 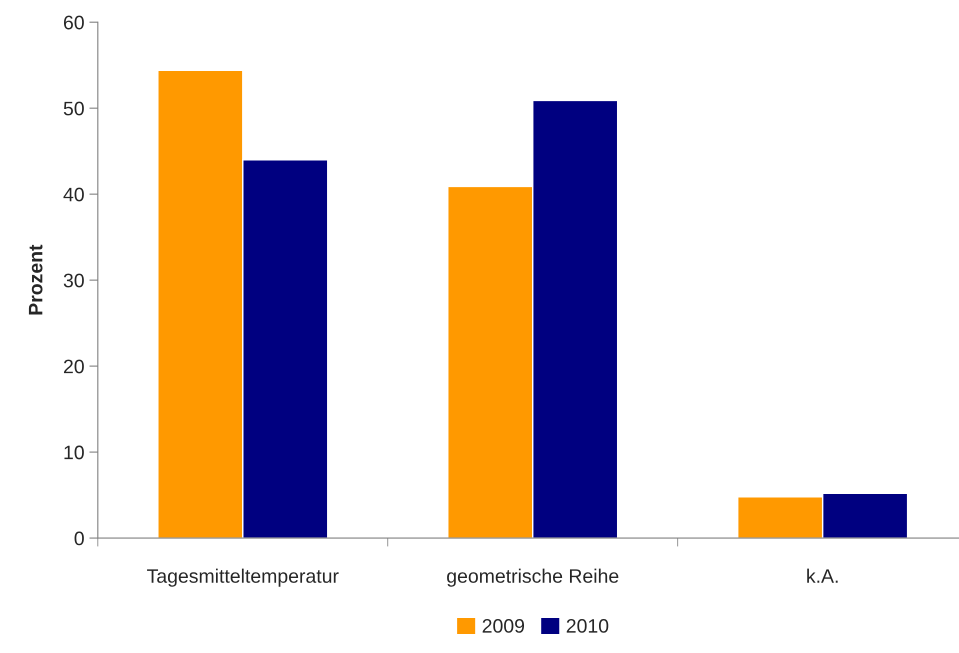 I want to click on y-tick-label: 50, so click(x=74, y=109).